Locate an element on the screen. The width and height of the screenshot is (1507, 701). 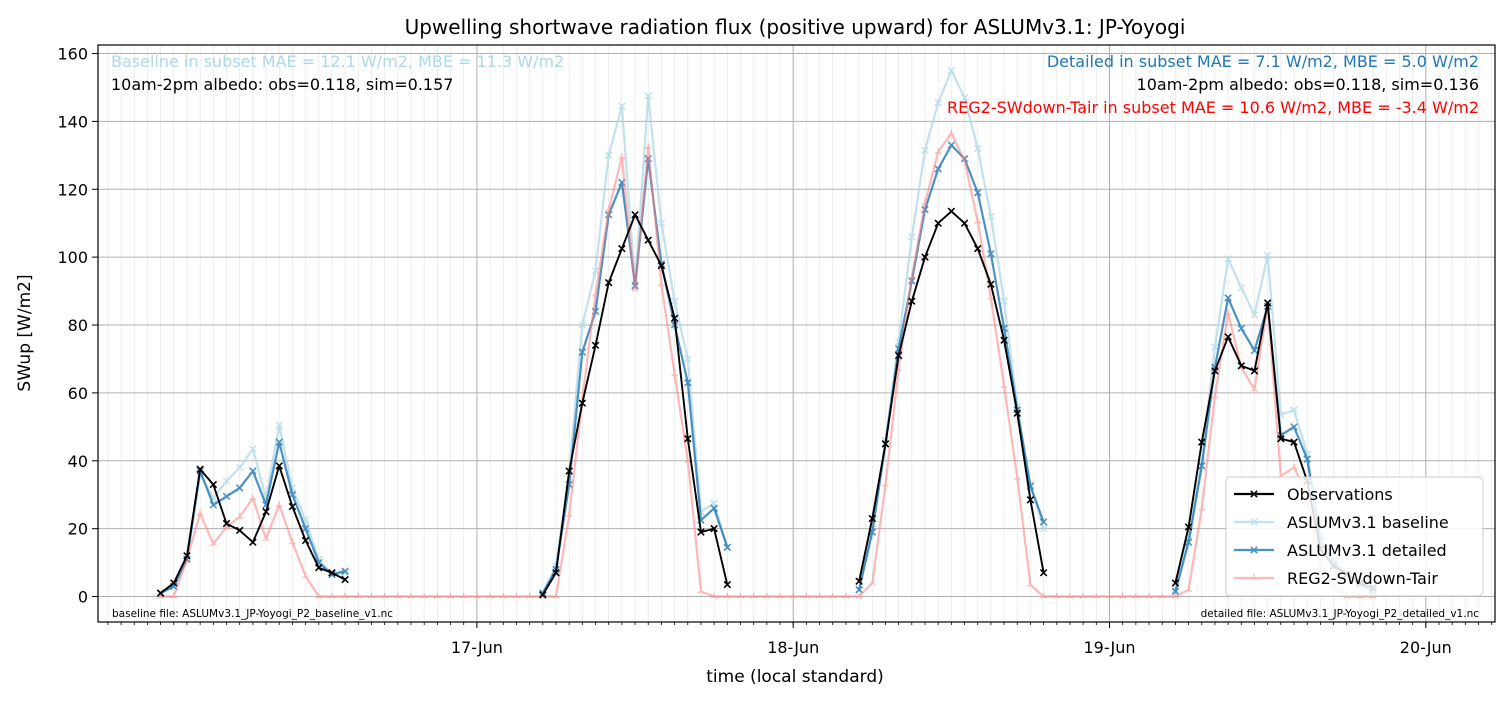
detailed-albedo-annotation: 10am-2pm albedo: obs=0.118, sim=0.136 is located at coordinates (1308, 84).